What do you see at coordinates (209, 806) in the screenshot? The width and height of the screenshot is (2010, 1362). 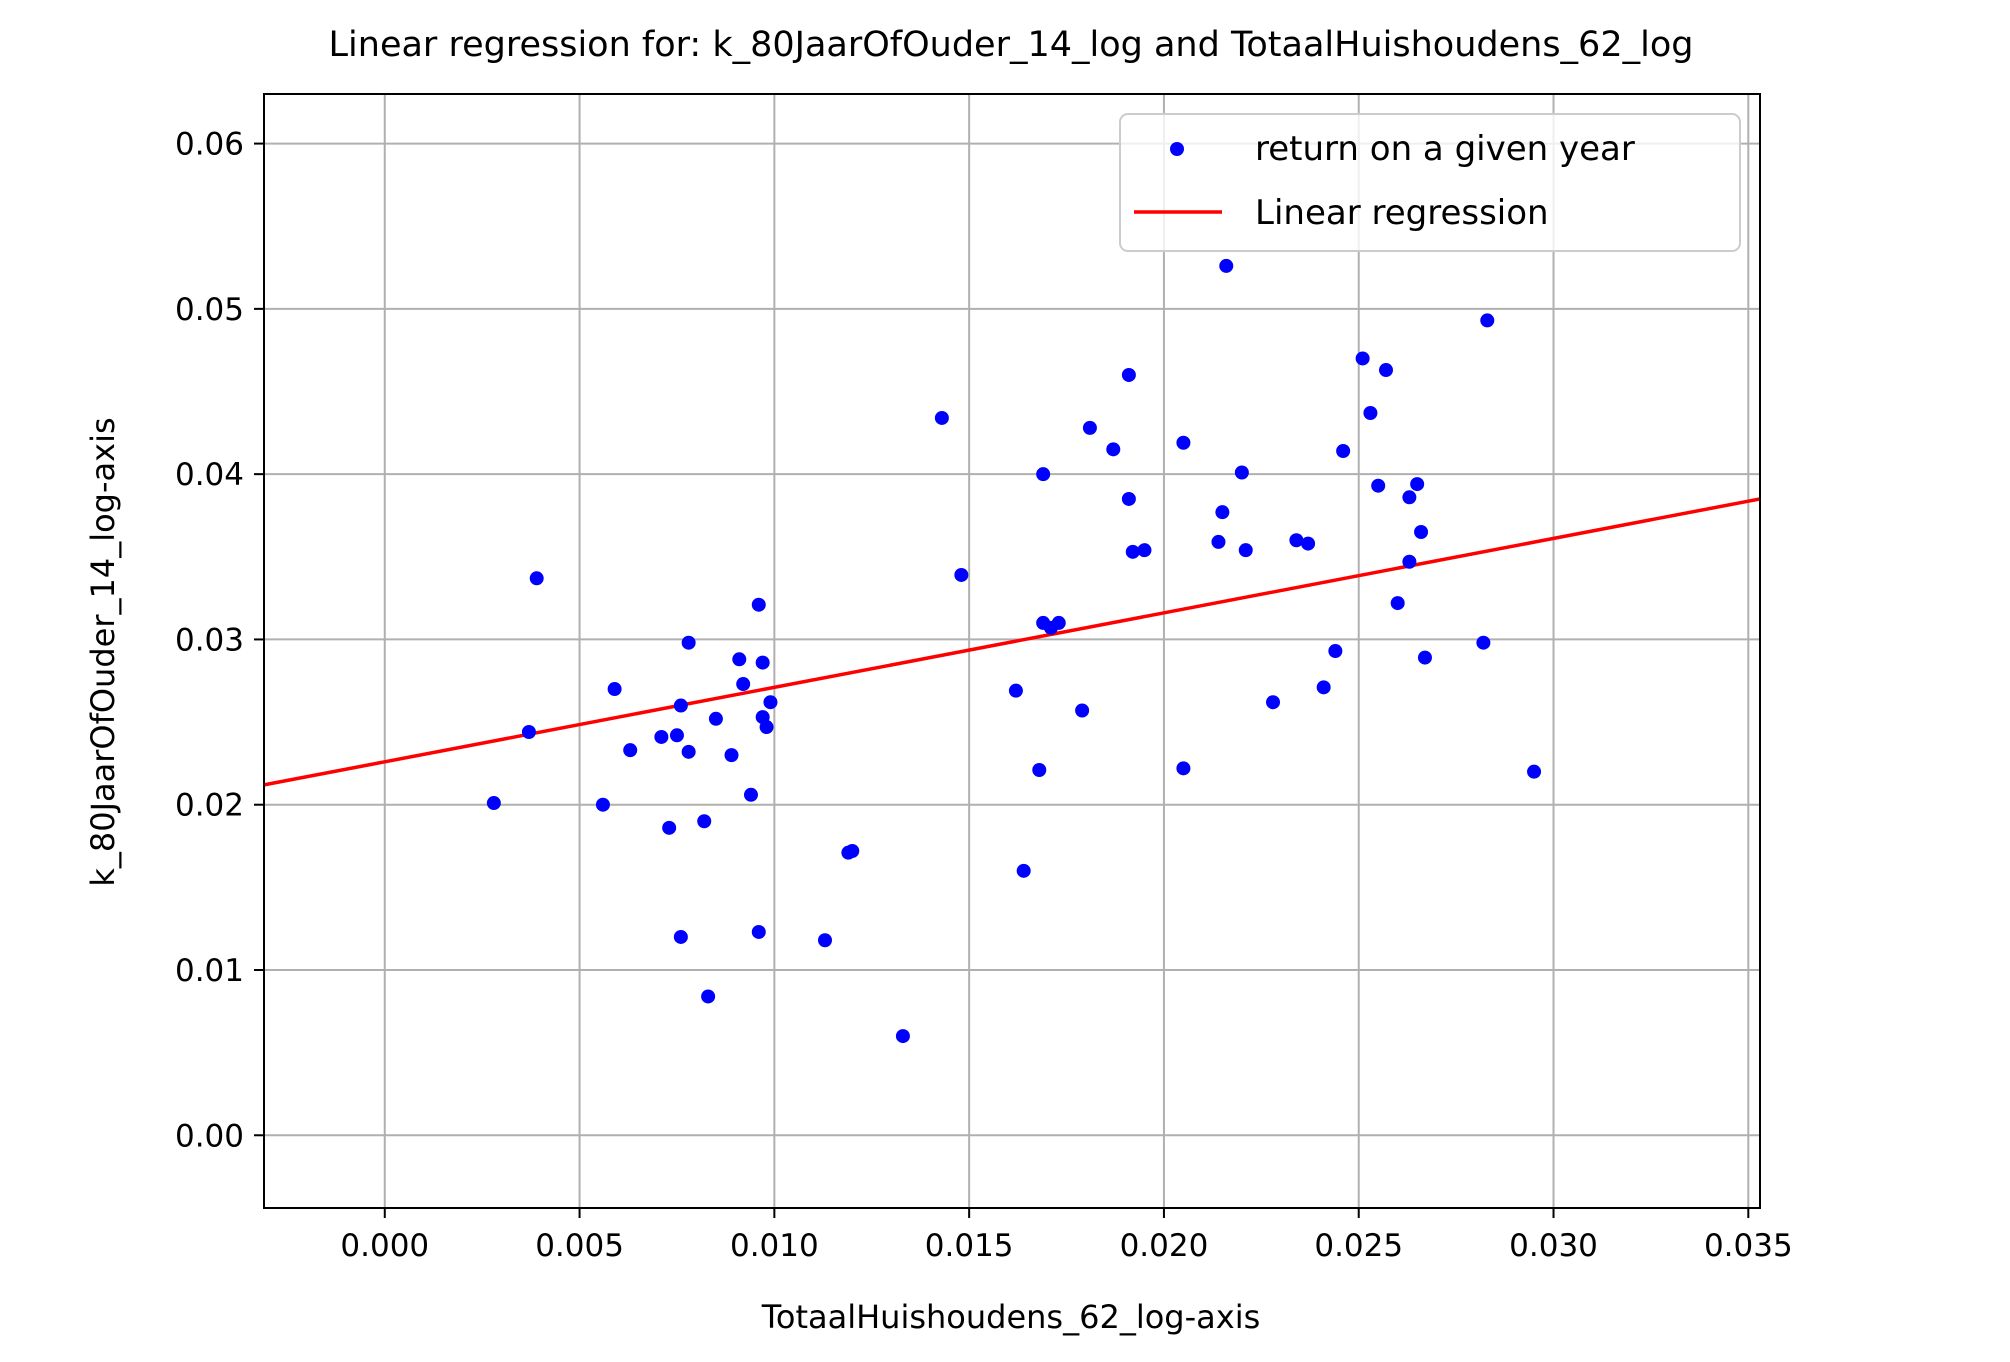 I see `y-tick-label: 0.02` at bounding box center [209, 806].